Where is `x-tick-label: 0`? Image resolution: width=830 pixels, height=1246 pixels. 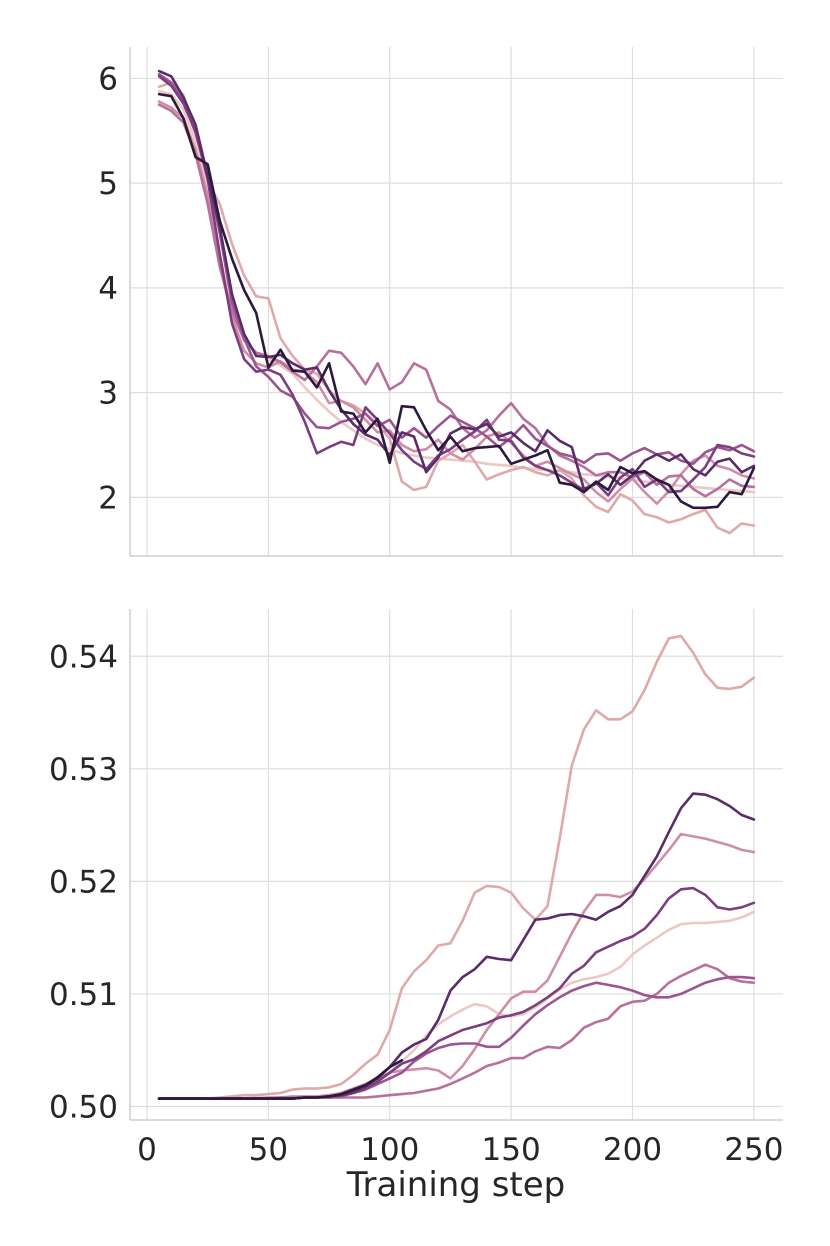 x-tick-label: 0 is located at coordinates (147, 1150).